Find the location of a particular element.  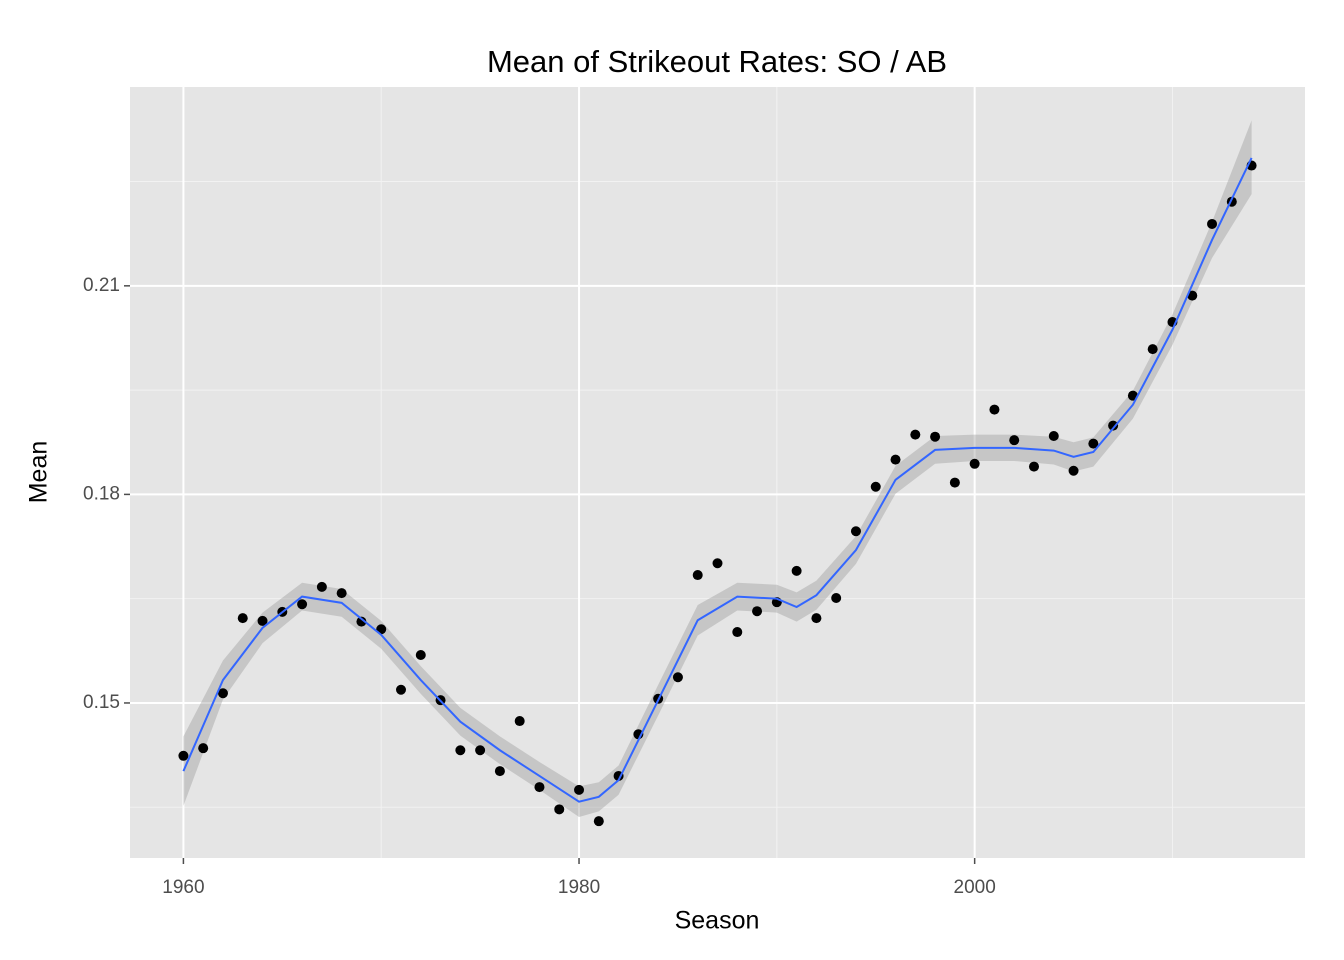

x-tick-label: 1980 is located at coordinates (579, 887).